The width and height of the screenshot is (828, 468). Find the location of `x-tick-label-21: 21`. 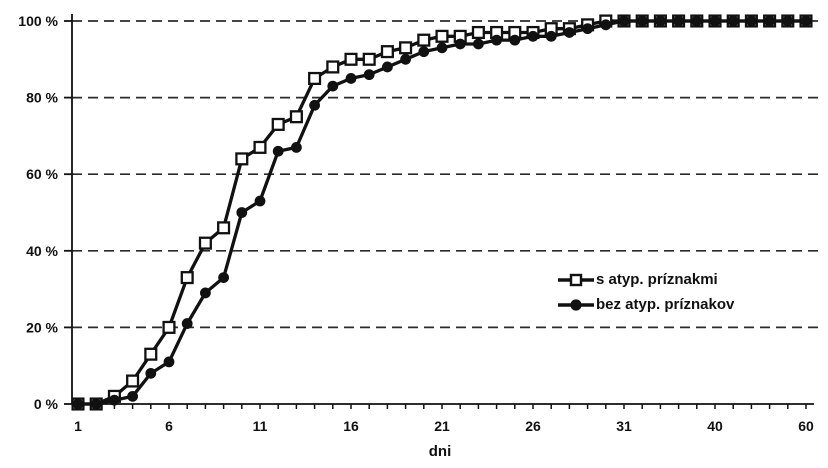

x-tick-label-21: 21 is located at coordinates (442, 426).